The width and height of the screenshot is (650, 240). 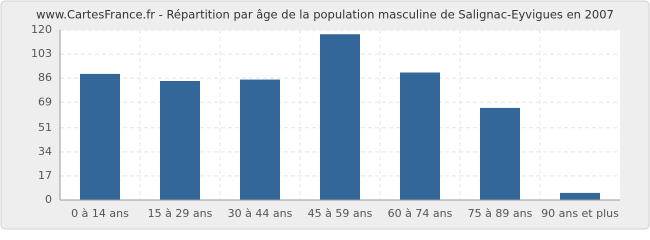 I want to click on x-tick-label: 90 ans et plus, so click(x=580, y=213).